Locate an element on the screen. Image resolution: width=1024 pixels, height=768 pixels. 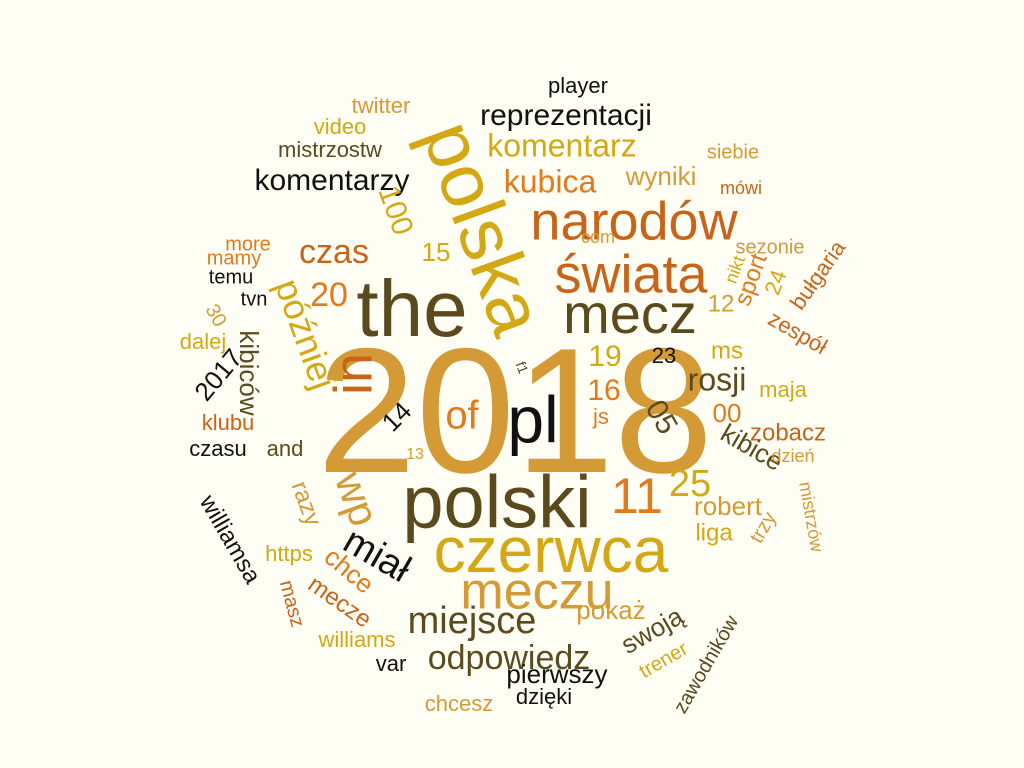
cloud-word: js is located at coordinates (600, 416).